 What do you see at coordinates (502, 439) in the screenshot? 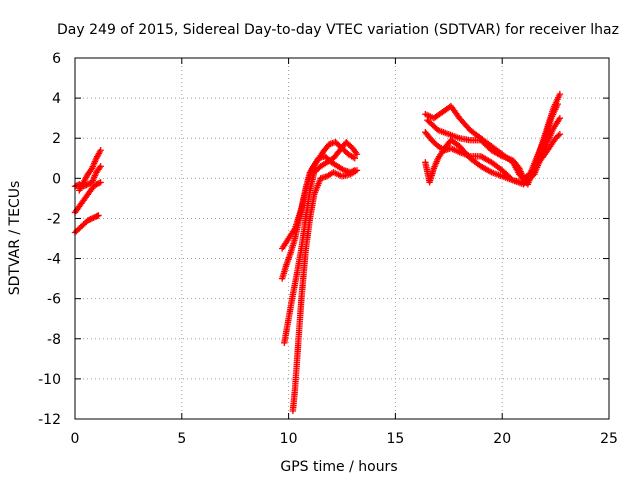
I see `x-tick-label: 20` at bounding box center [502, 439].